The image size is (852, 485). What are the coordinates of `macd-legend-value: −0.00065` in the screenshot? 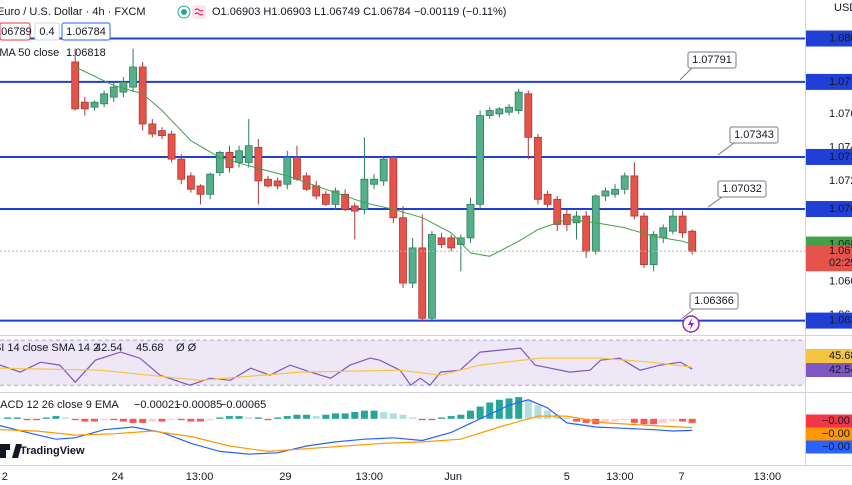 It's located at (243, 405).